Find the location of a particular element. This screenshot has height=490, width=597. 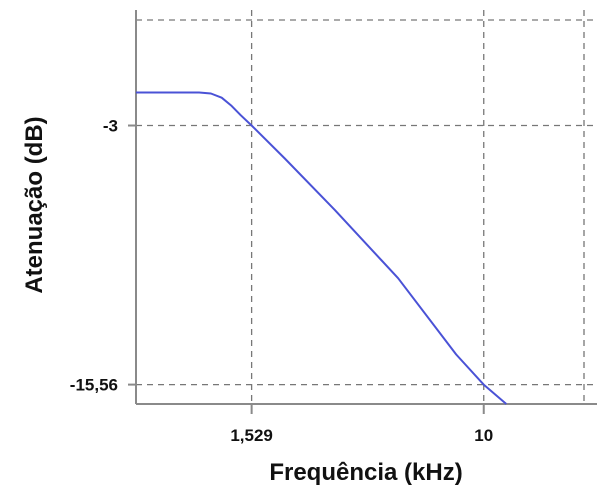

y-tick-label: -3 is located at coordinates (110, 126).